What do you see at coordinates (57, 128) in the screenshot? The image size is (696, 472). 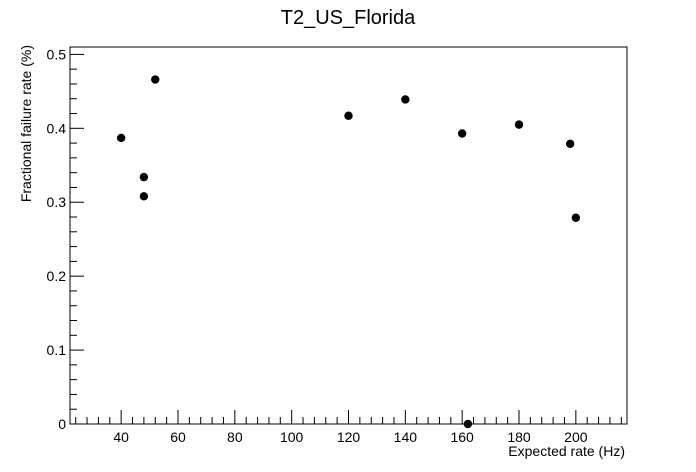 I see `y-tick-label: 0.4` at bounding box center [57, 128].